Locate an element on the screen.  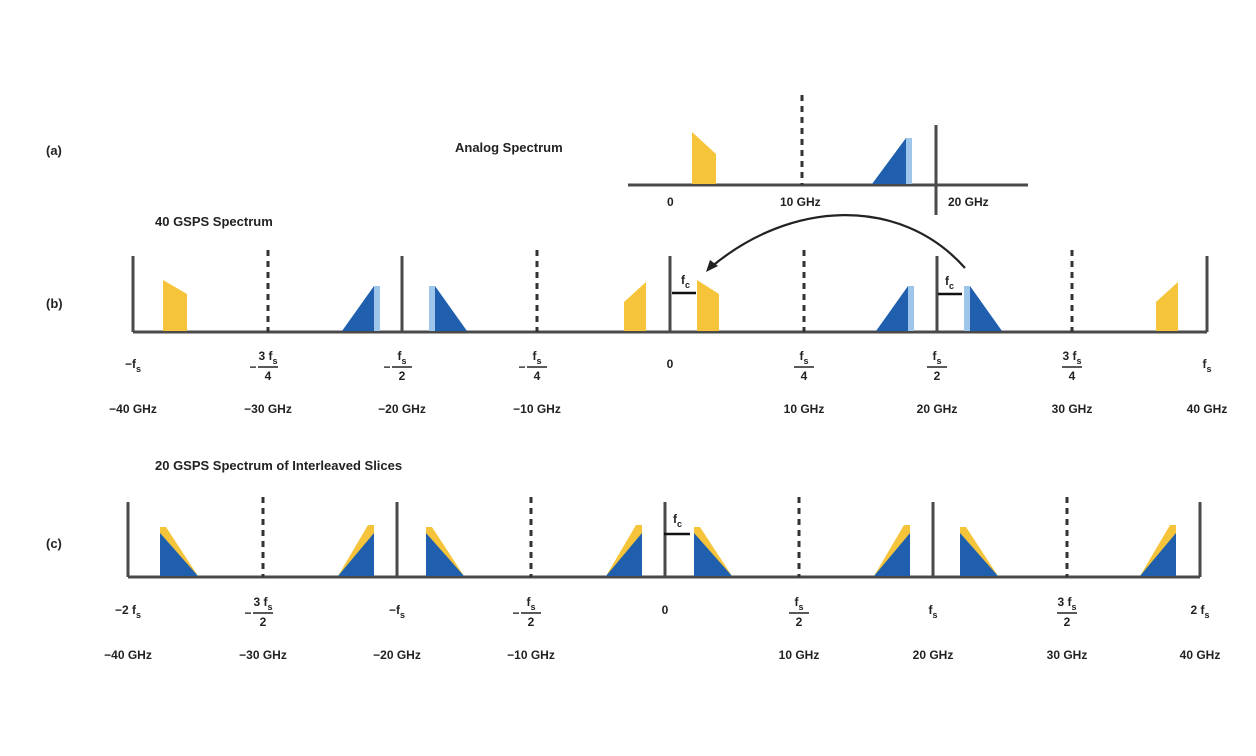
panel-b-gridlines is located at coordinates (670, 291).